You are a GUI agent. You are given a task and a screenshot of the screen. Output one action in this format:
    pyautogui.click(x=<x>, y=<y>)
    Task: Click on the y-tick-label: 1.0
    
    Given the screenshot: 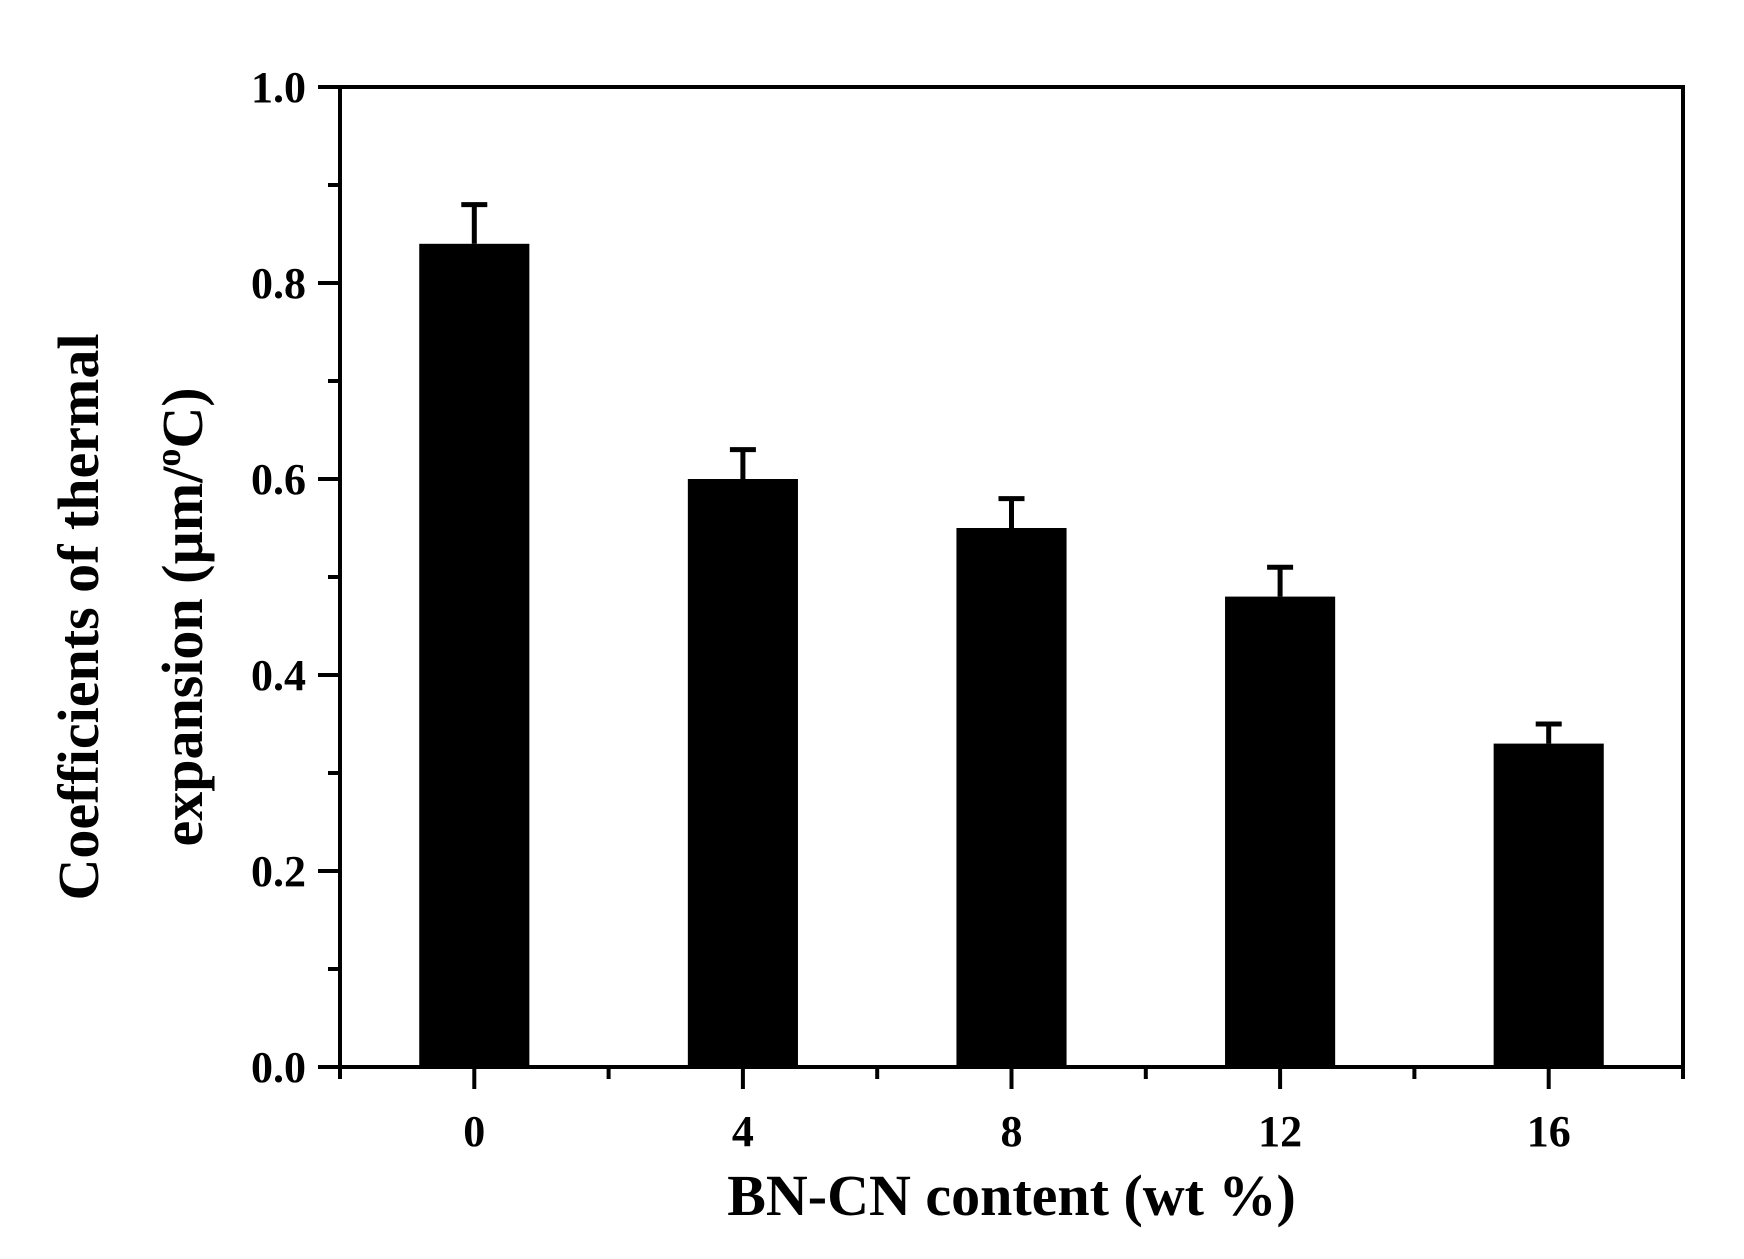 What is the action you would take?
    pyautogui.click(x=278, y=87)
    